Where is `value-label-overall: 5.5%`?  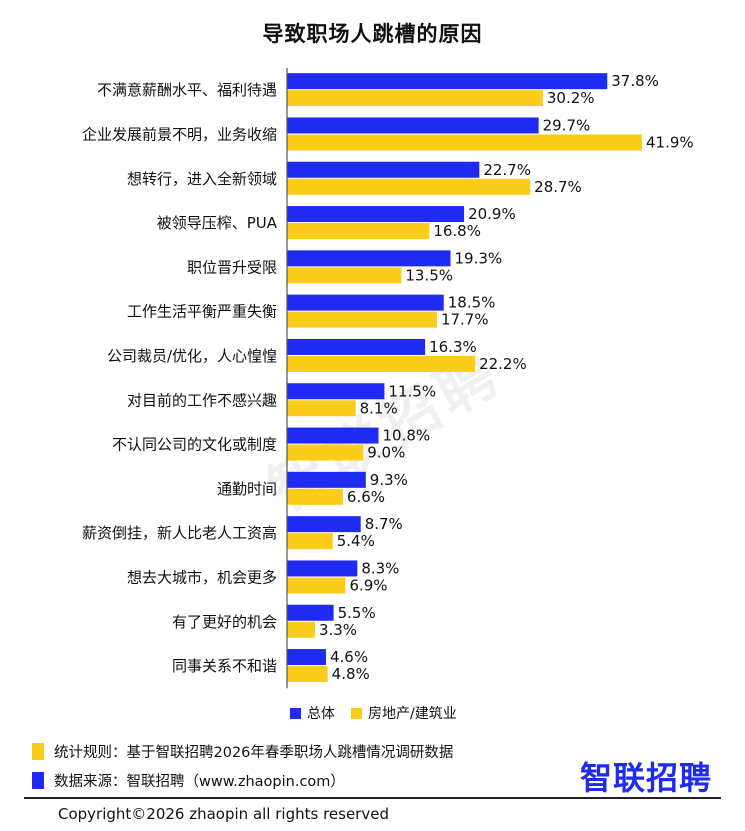
value-label-overall: 5.5% is located at coordinates (357, 613).